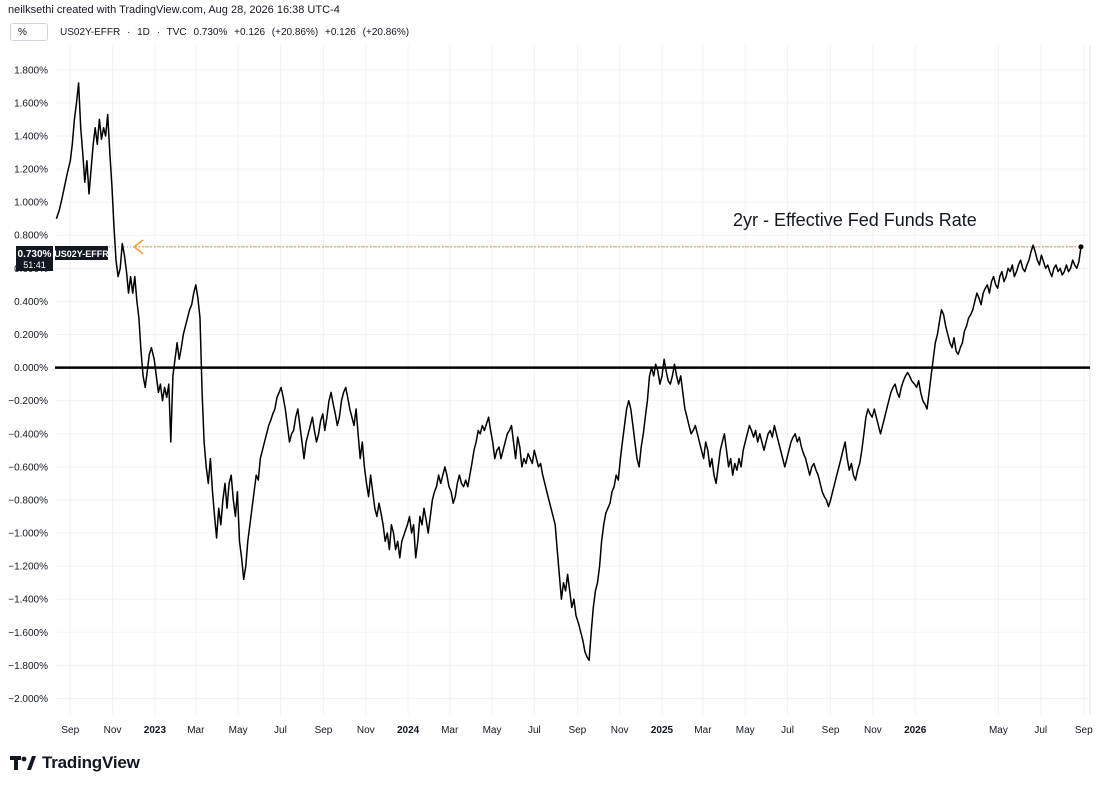 Image resolution: width=1100 pixels, height=786 pixels. Describe the element at coordinates (28, 699) in the screenshot. I see `y-tick-label: −2.000%` at that location.